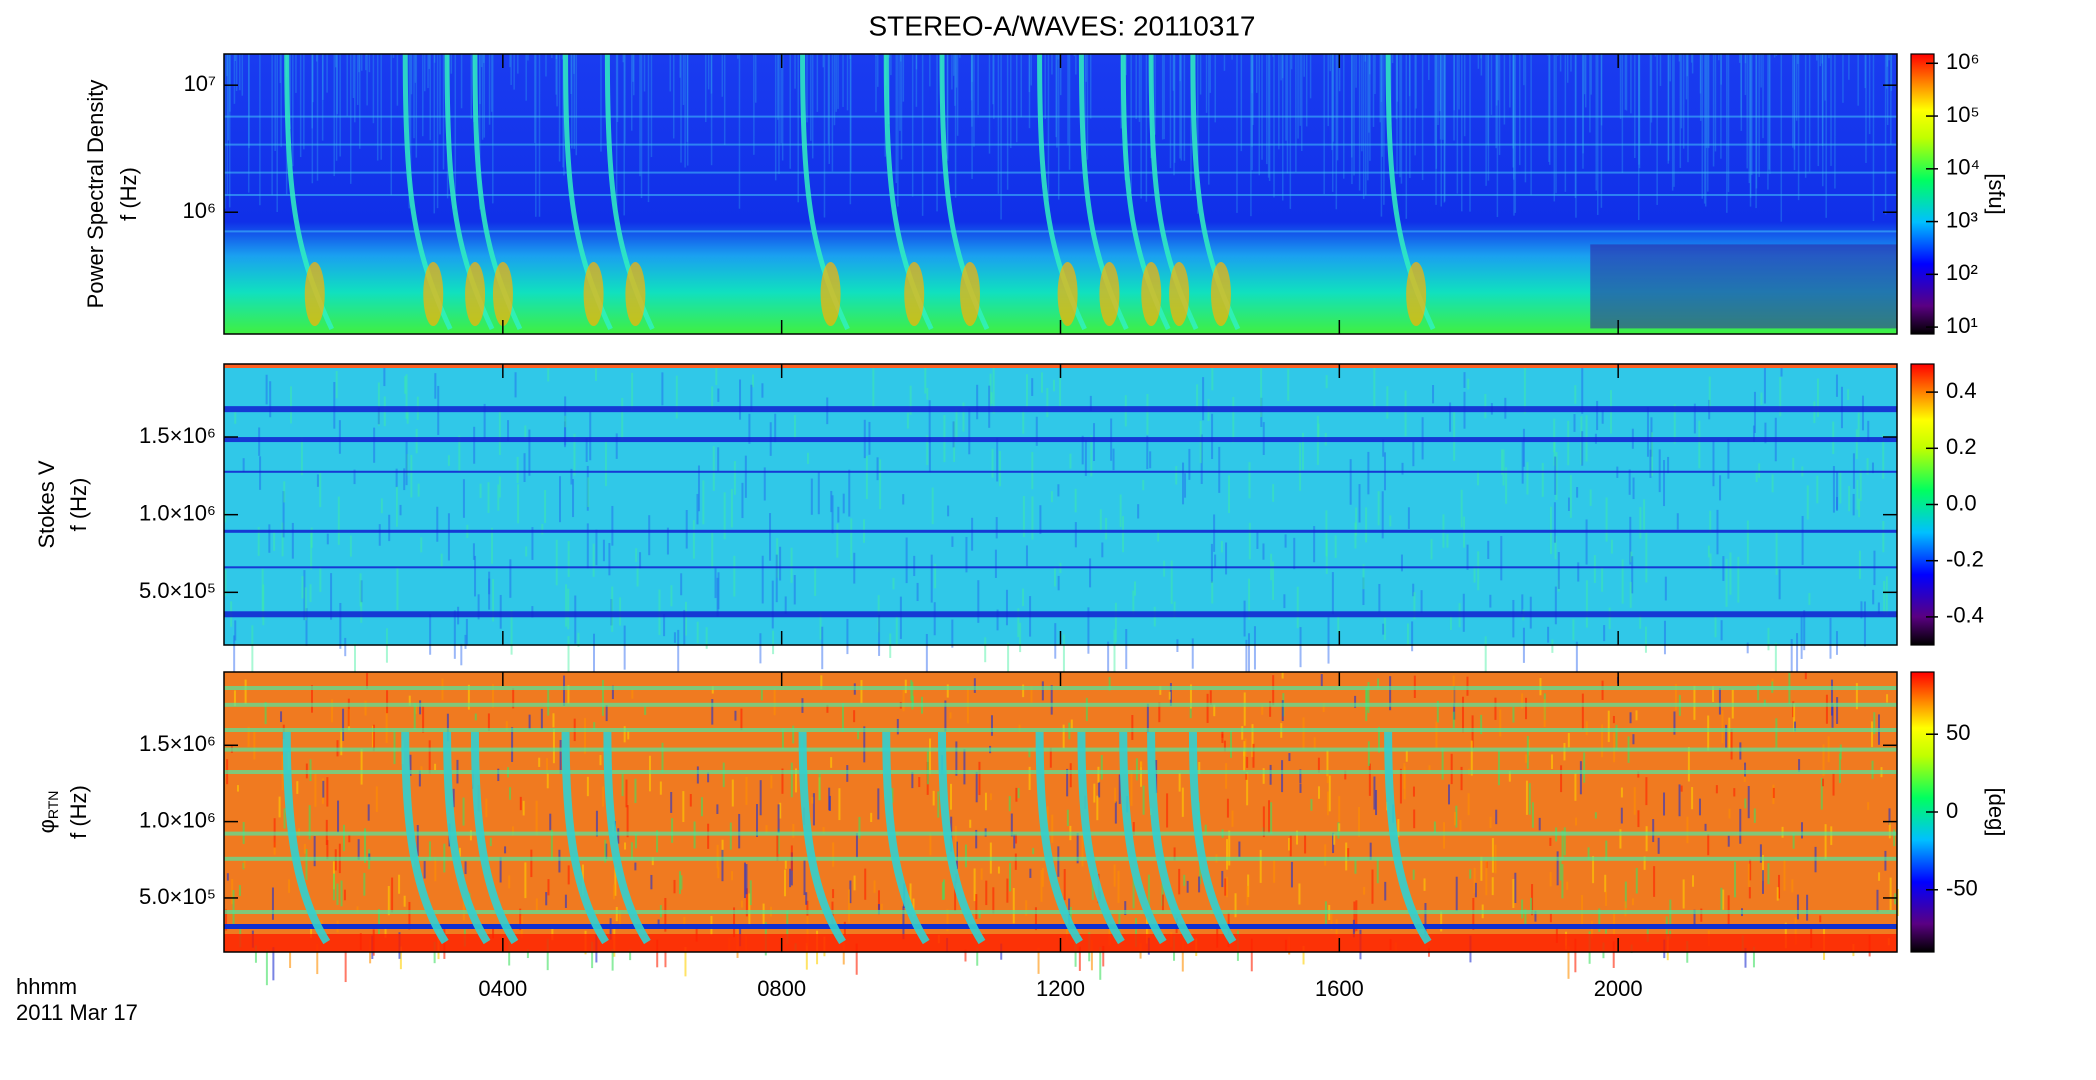 This screenshot has width=2096, height=1080. I want to click on y-tick-label: 1.5×10⁶, so click(177, 743).